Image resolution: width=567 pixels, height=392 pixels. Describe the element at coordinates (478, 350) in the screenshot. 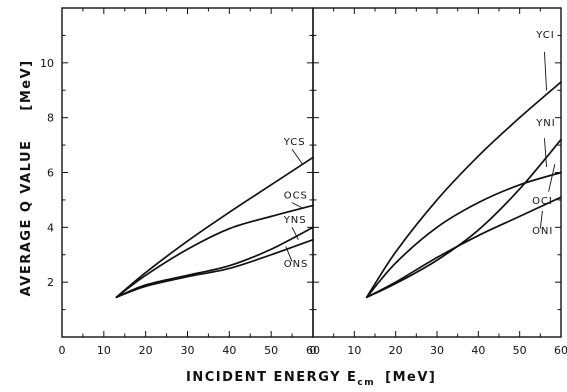

I see `x-tick-label-right: 40` at that location.